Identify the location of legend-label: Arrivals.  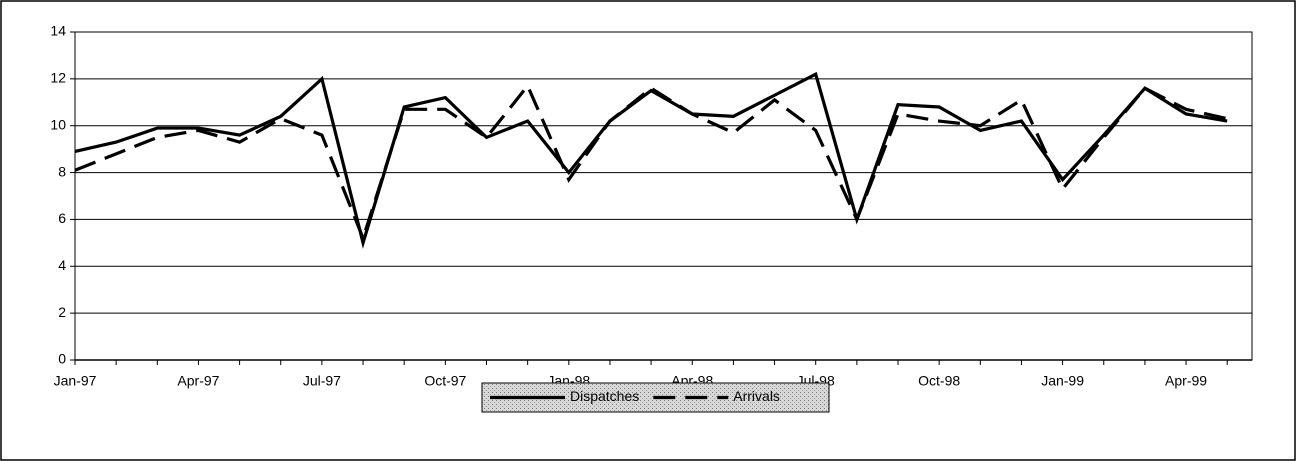
(756, 396).